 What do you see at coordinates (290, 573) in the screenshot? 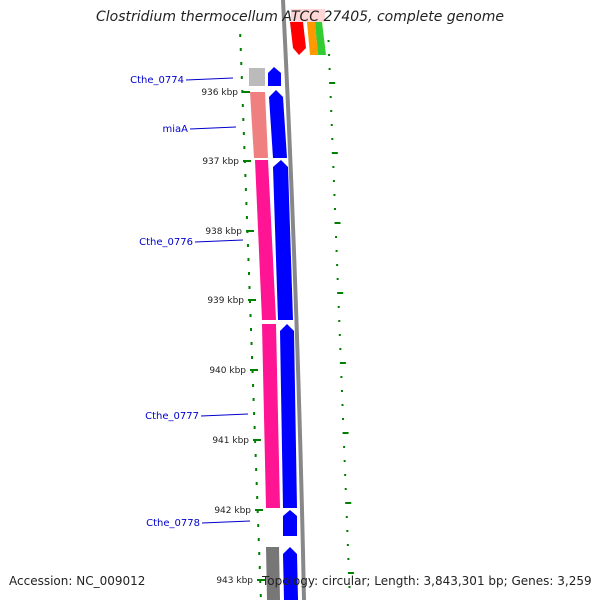
I see `cds-arrow-bottom` at bounding box center [290, 573].